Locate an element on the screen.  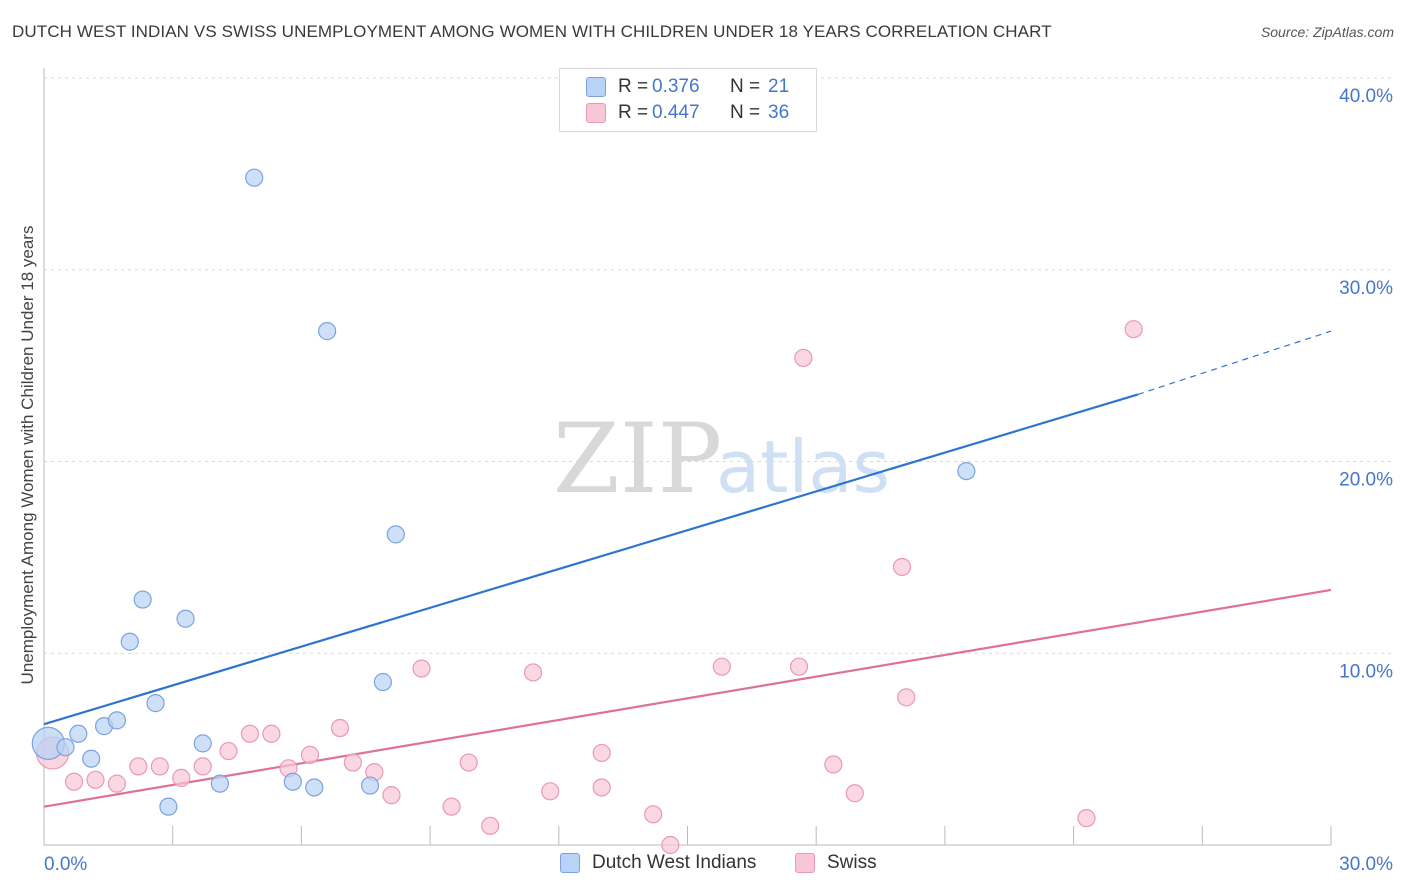
correlation-legend: R = 0.376 N = 21 R = 0.447 N = 36 is located at coordinates (688, 100).